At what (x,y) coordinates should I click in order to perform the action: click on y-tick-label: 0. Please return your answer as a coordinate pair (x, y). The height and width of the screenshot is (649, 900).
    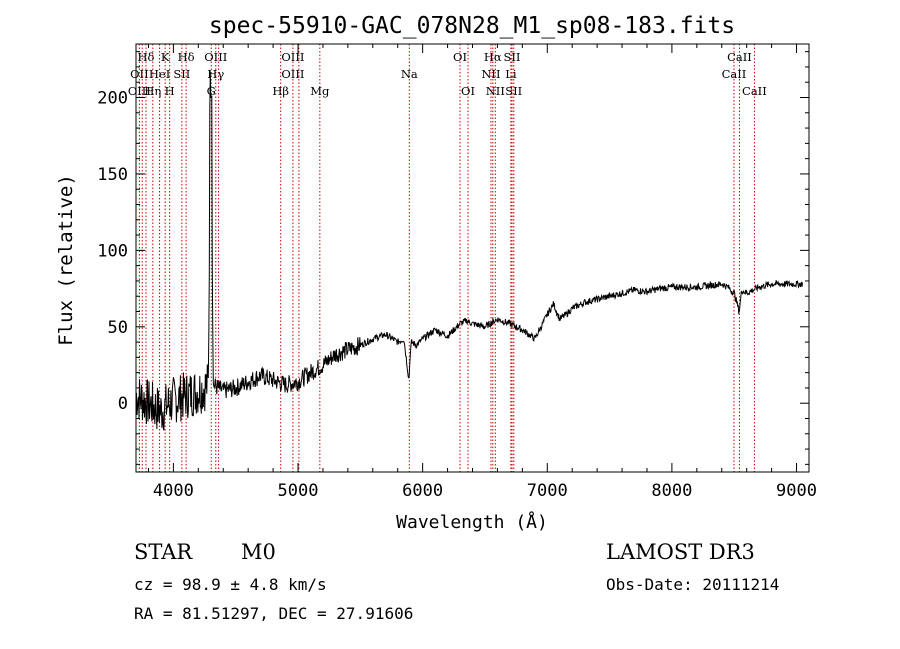
    Looking at the image, I should click on (123, 404).